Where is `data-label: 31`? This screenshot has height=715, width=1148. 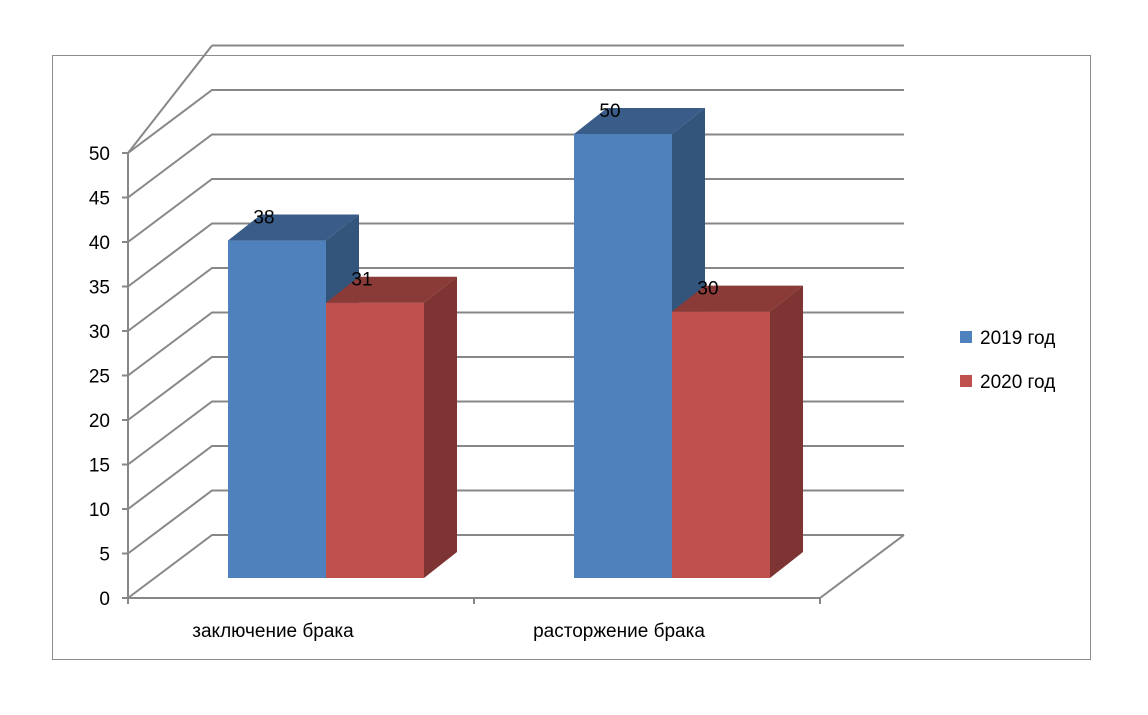 data-label: 31 is located at coordinates (361, 280).